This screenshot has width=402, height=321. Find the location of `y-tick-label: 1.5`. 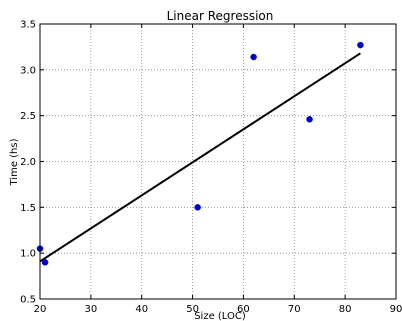

y-tick-label: 1.5 is located at coordinates (28, 208).